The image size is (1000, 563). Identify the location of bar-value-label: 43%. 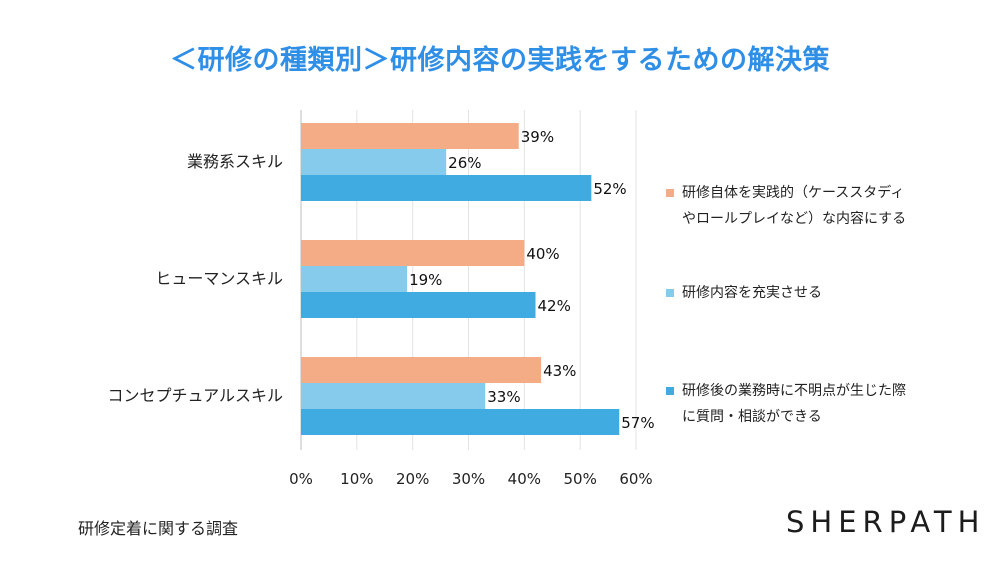
(559, 371).